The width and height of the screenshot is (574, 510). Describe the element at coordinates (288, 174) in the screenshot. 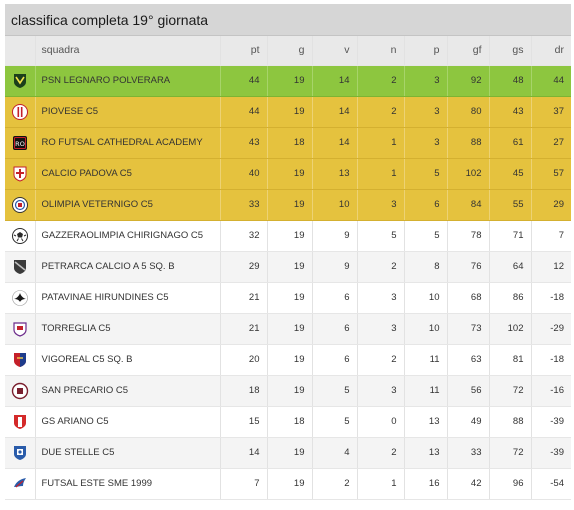

I see `table-row: CALCIO PADOVA C5 40 19 13 1 5 102 45 57` at that location.